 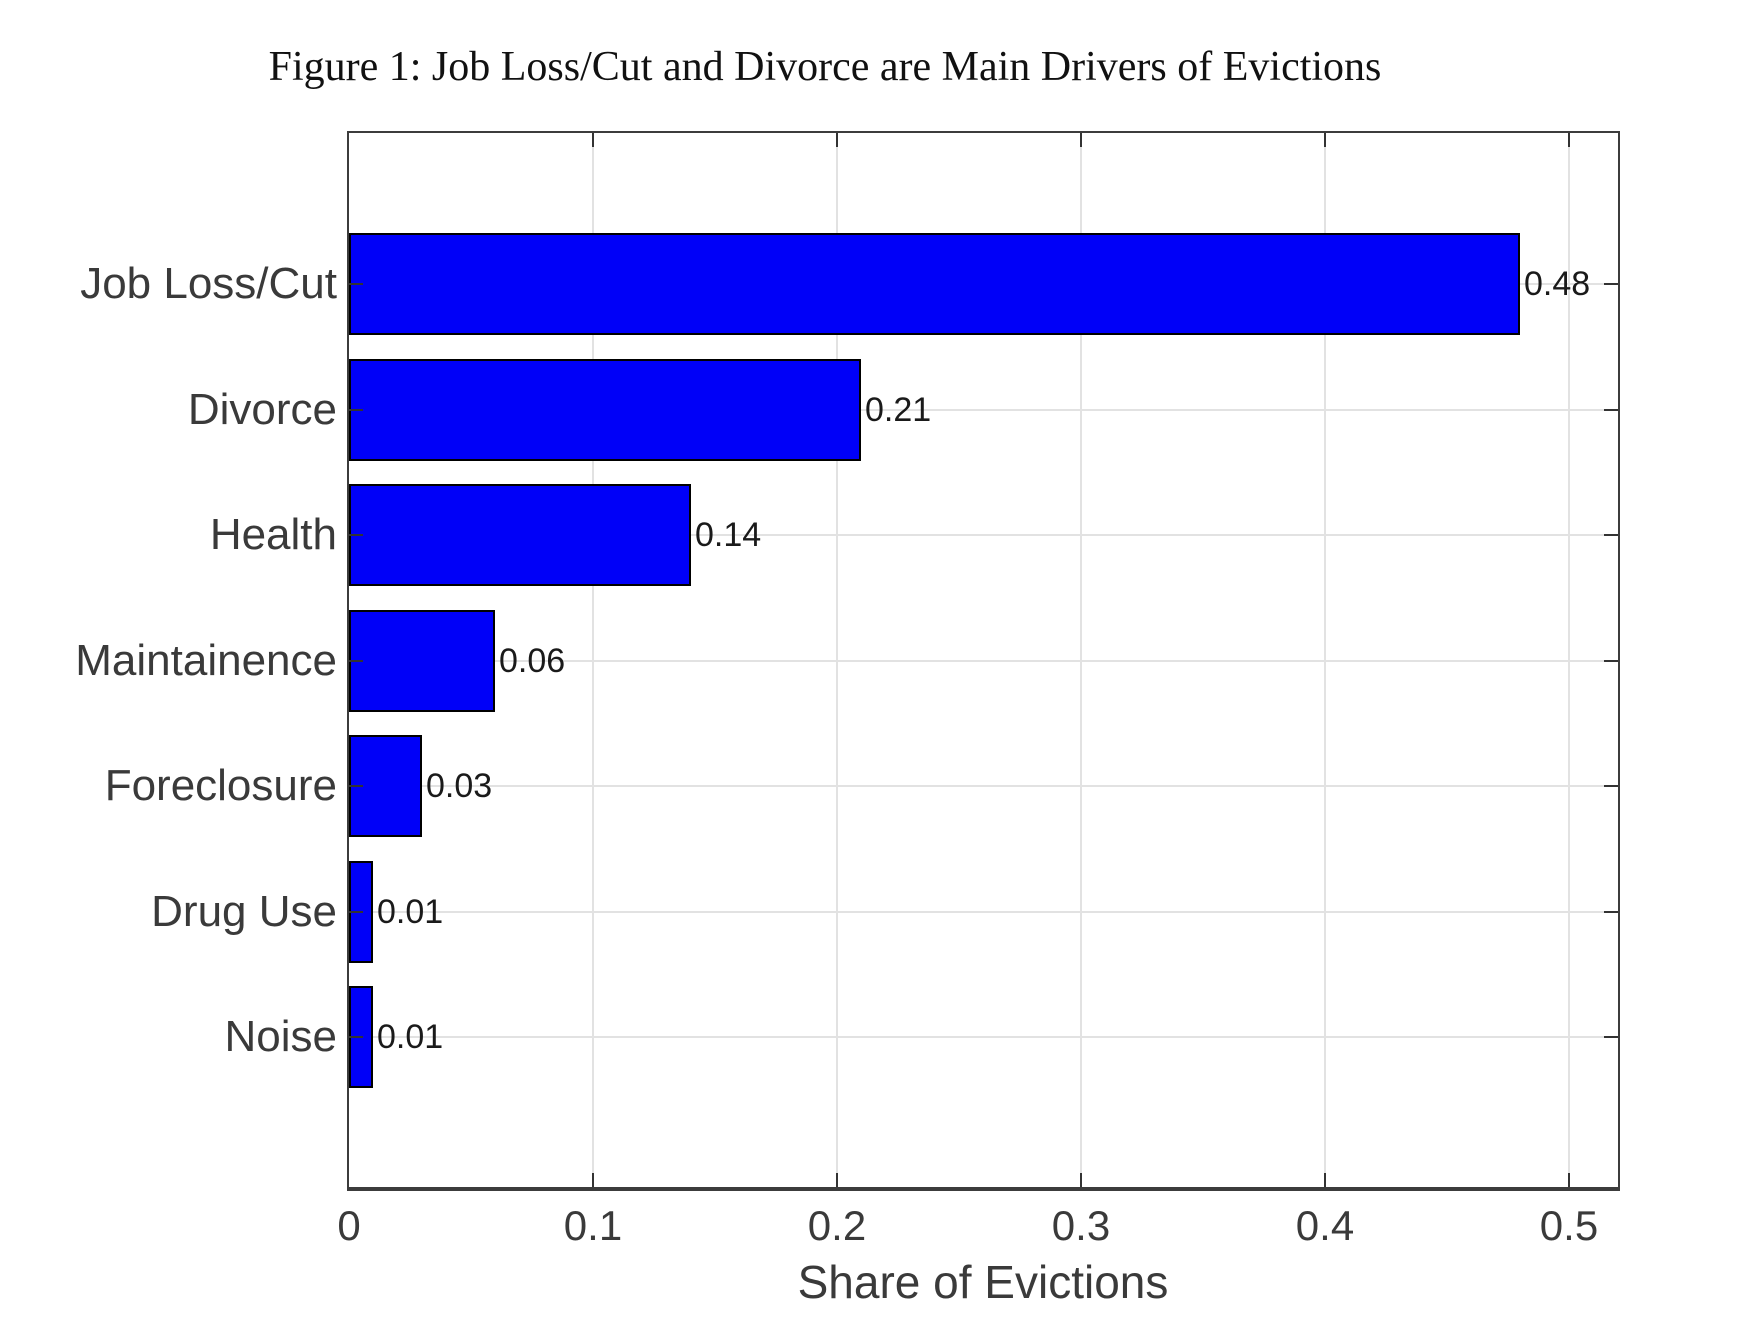 I want to click on x-tick-label: 0.4, so click(x=1325, y=1225).